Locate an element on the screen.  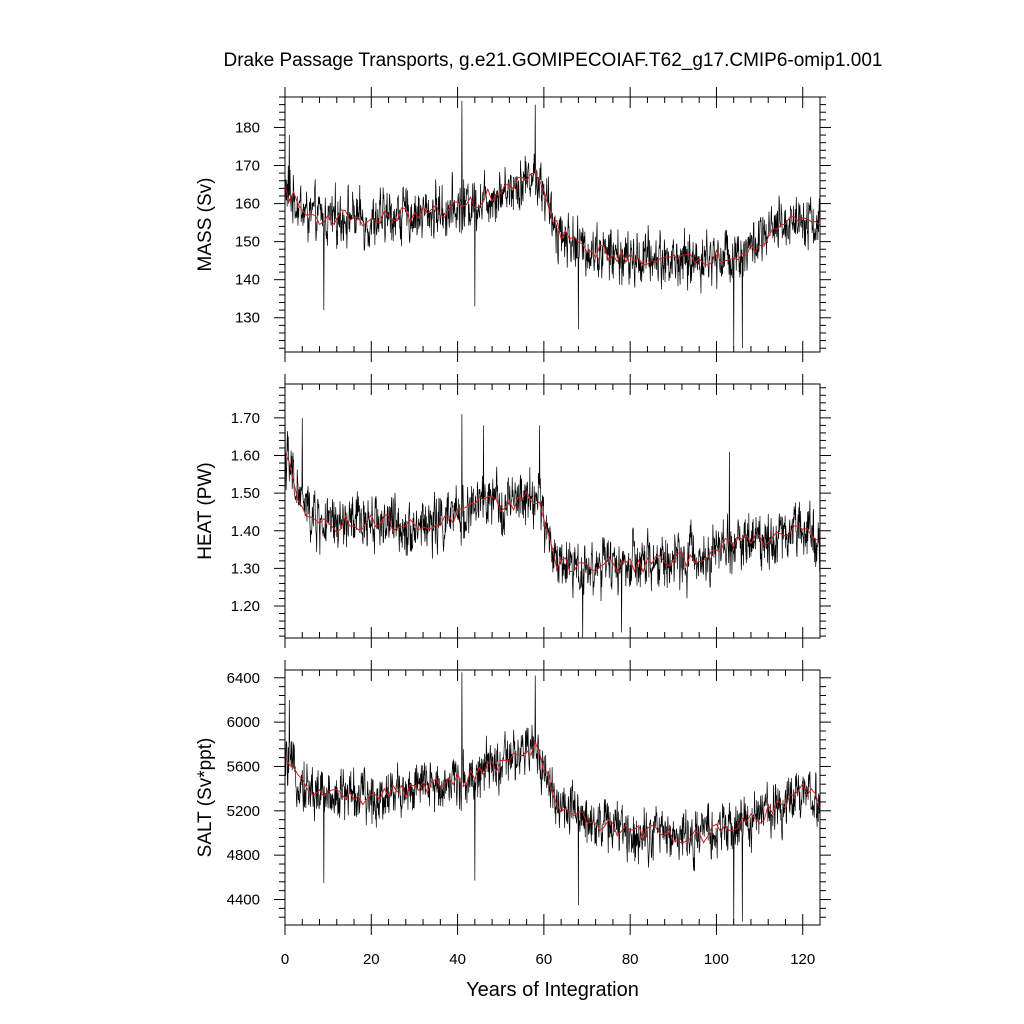
y-tick-label: 1.60 is located at coordinates (245, 455).